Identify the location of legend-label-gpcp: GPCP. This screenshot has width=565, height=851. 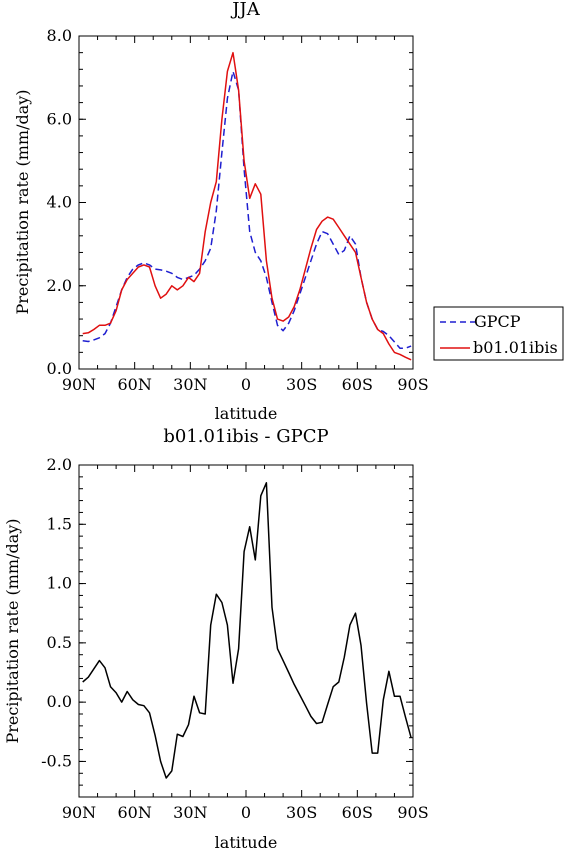
(497, 321).